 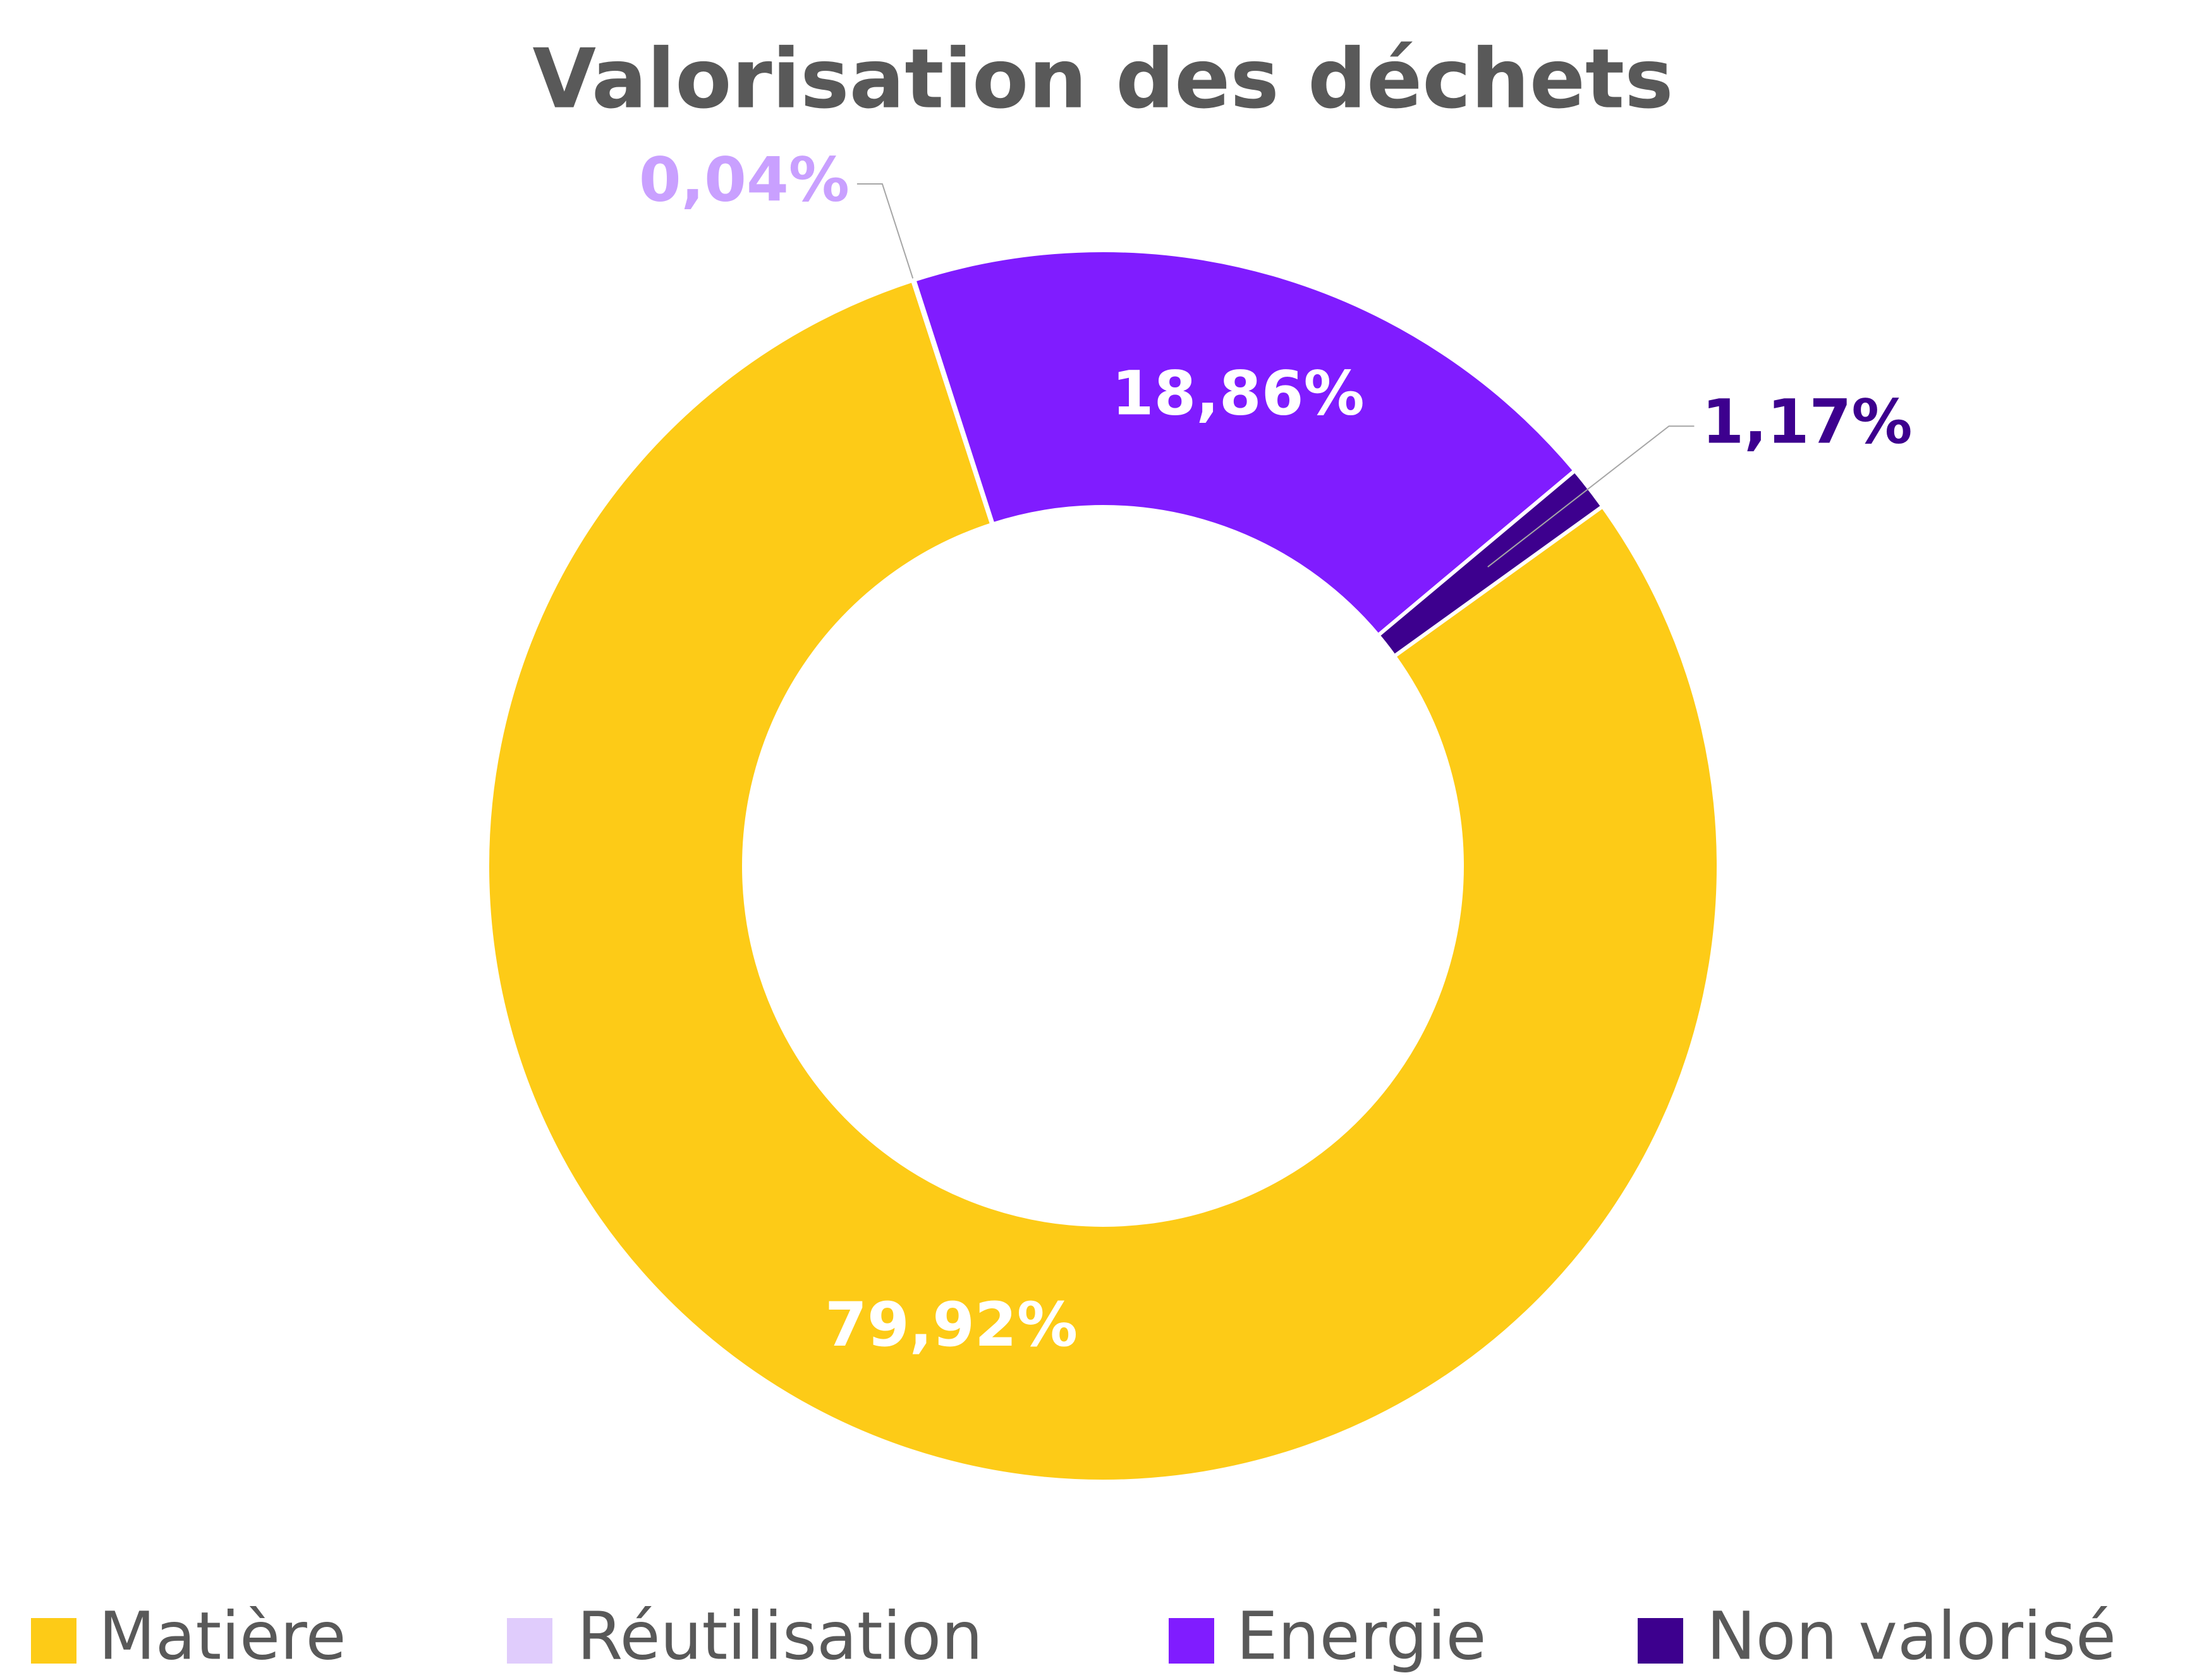 I want to click on data-label: 18,86%, so click(x=1238, y=393).